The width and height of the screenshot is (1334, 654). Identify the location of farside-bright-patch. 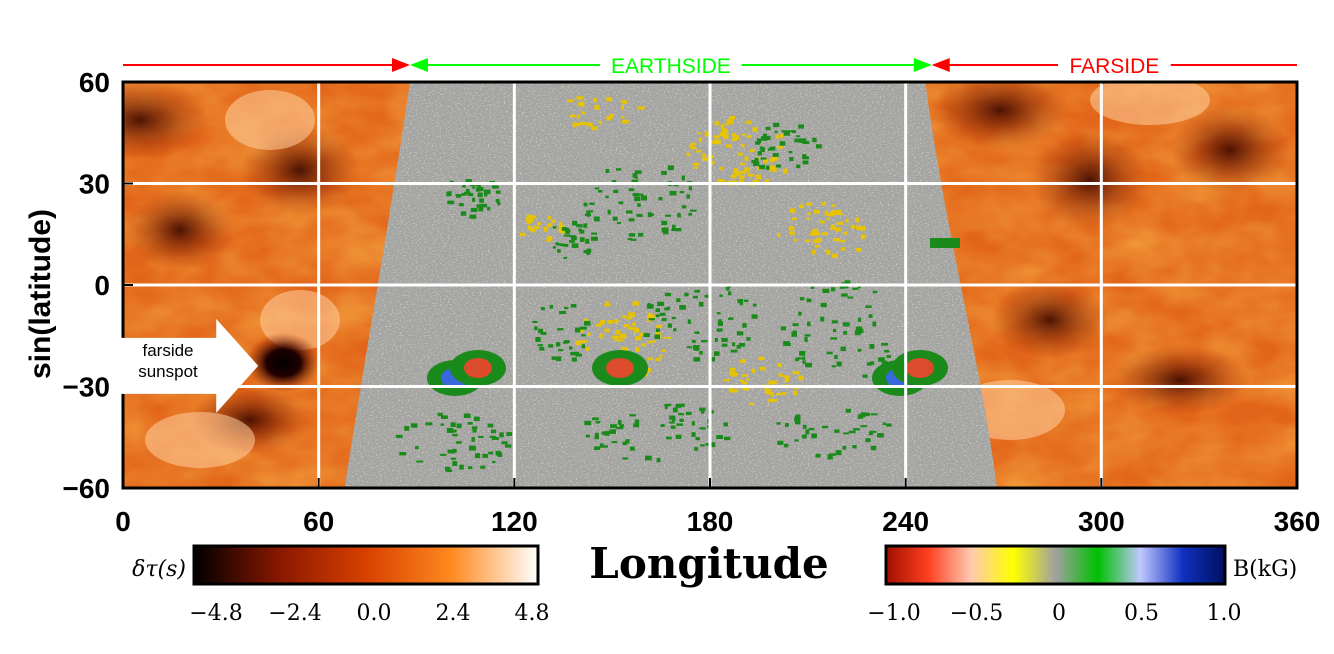
(1150, 103).